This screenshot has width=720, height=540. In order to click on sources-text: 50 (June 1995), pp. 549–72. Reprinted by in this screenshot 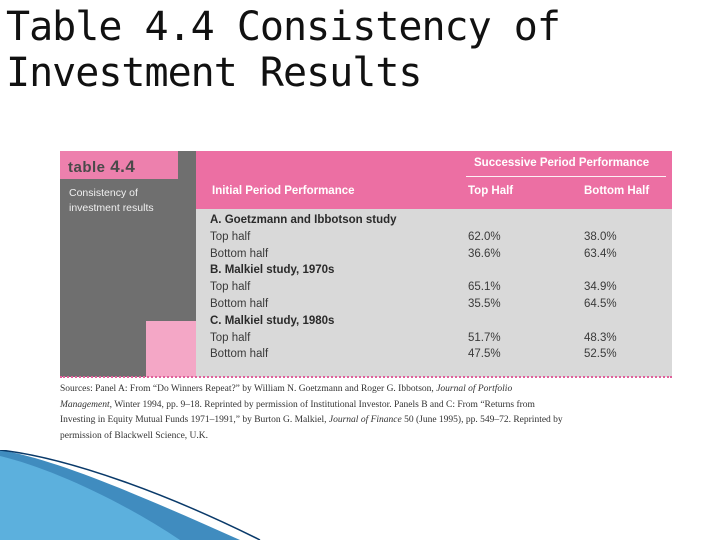, I will do `click(482, 420)`.